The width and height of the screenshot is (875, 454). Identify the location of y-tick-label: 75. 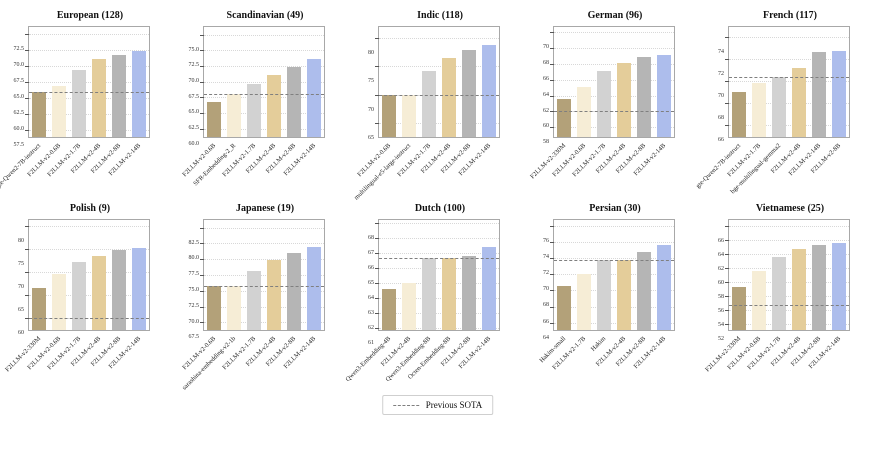
(371, 81).